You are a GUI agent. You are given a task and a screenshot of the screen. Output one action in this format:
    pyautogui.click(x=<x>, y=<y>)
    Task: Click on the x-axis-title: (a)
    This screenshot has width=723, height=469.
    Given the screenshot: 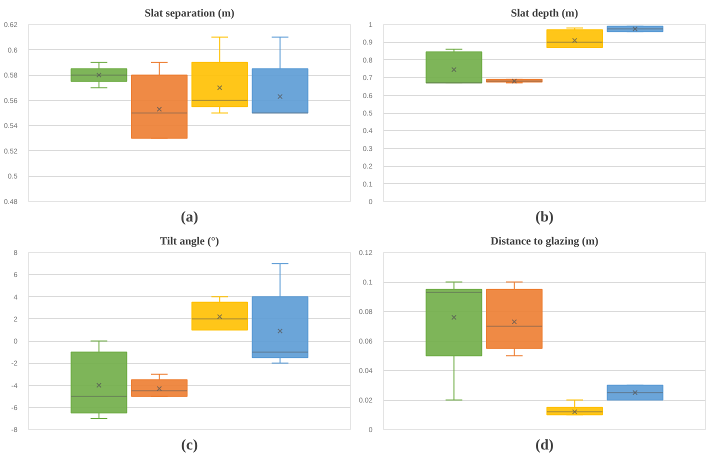 What is the action you would take?
    pyautogui.click(x=189, y=218)
    